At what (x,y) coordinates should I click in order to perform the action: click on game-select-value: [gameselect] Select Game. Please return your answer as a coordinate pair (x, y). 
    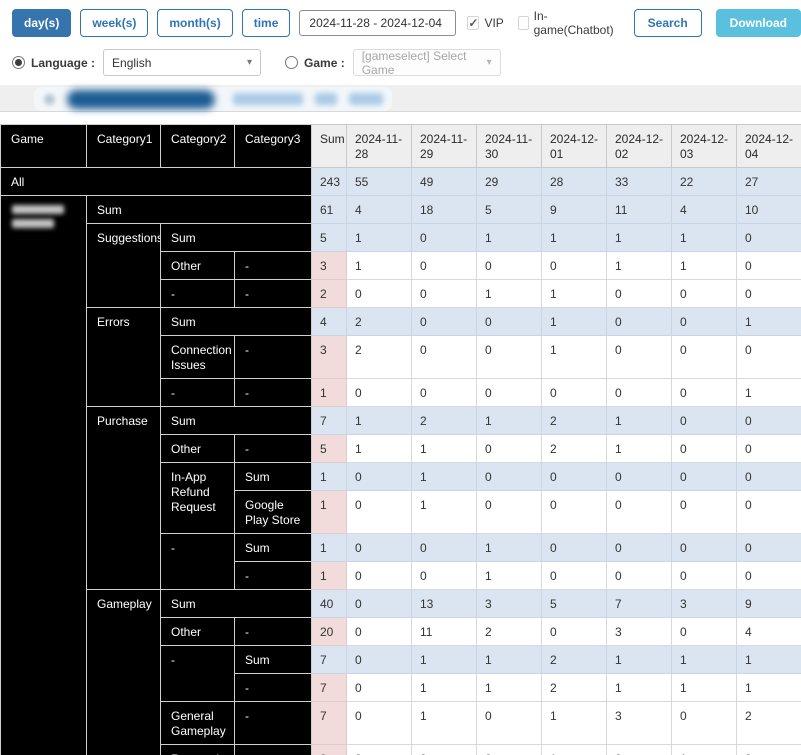
    Looking at the image, I should click on (414, 62).